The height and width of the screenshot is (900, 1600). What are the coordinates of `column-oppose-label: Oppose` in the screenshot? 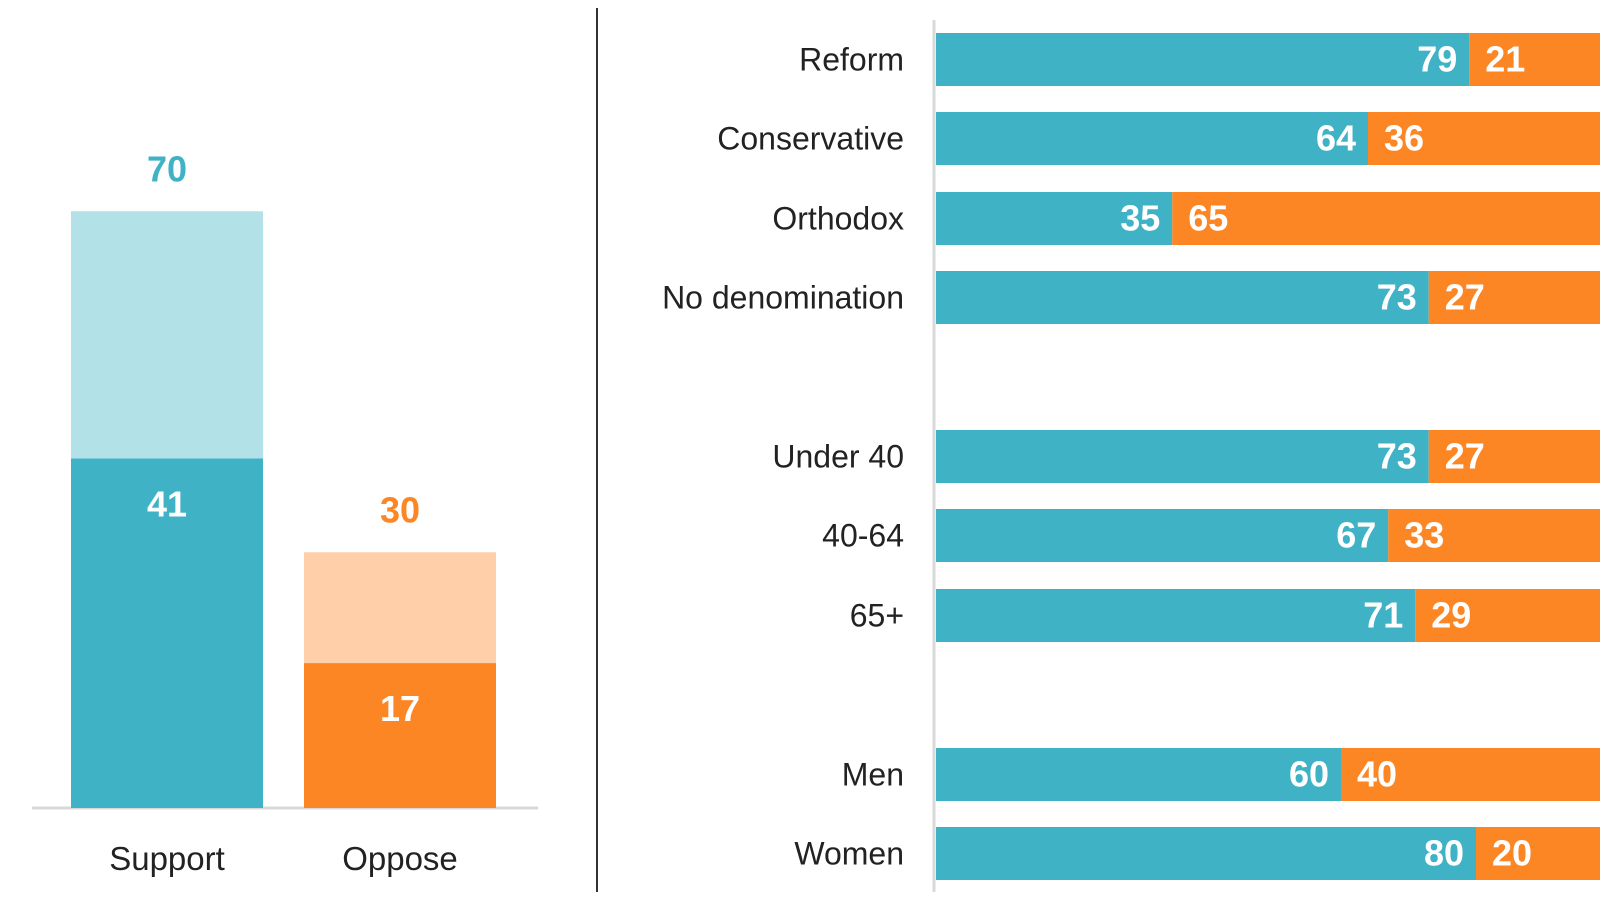 It's located at (400, 858).